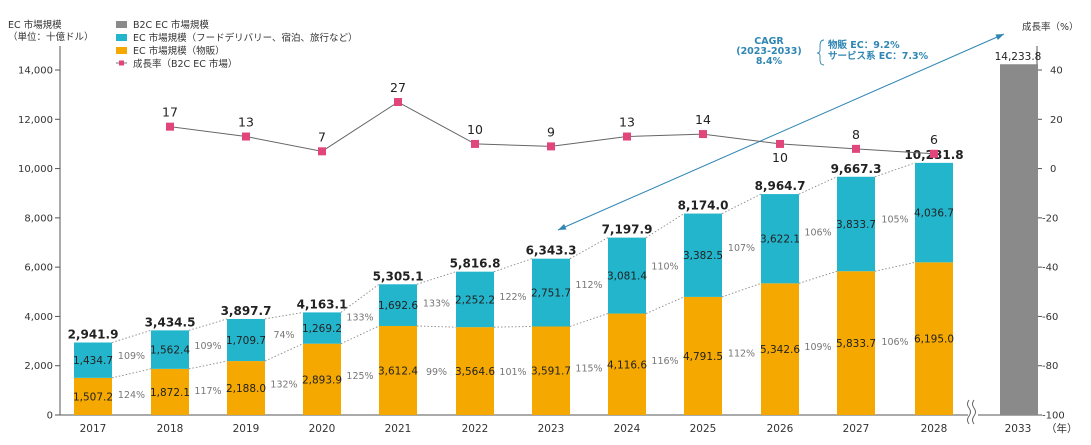  I want to click on axis-break-mark, so click(974, 412).